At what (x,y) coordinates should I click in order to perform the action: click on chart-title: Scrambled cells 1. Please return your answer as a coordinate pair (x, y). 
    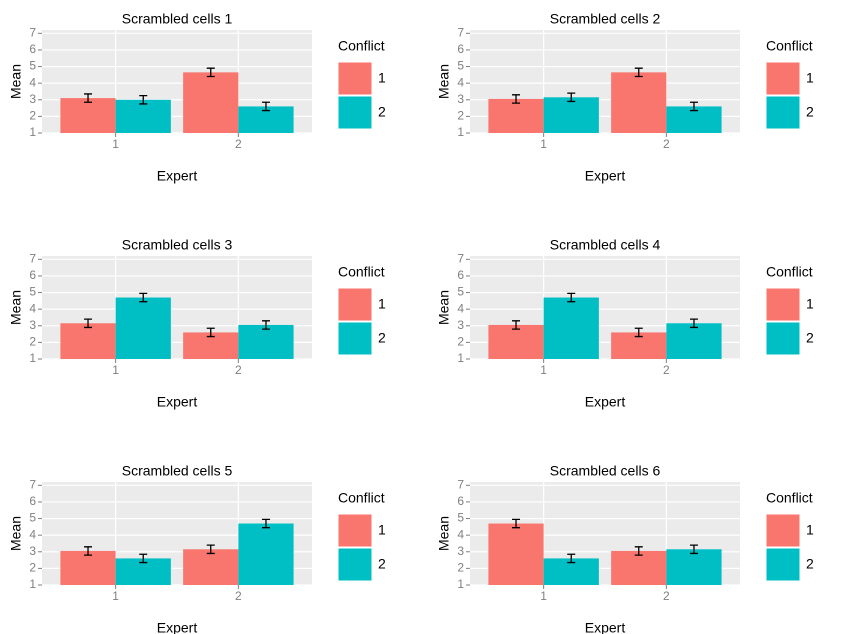
    Looking at the image, I should click on (177, 19).